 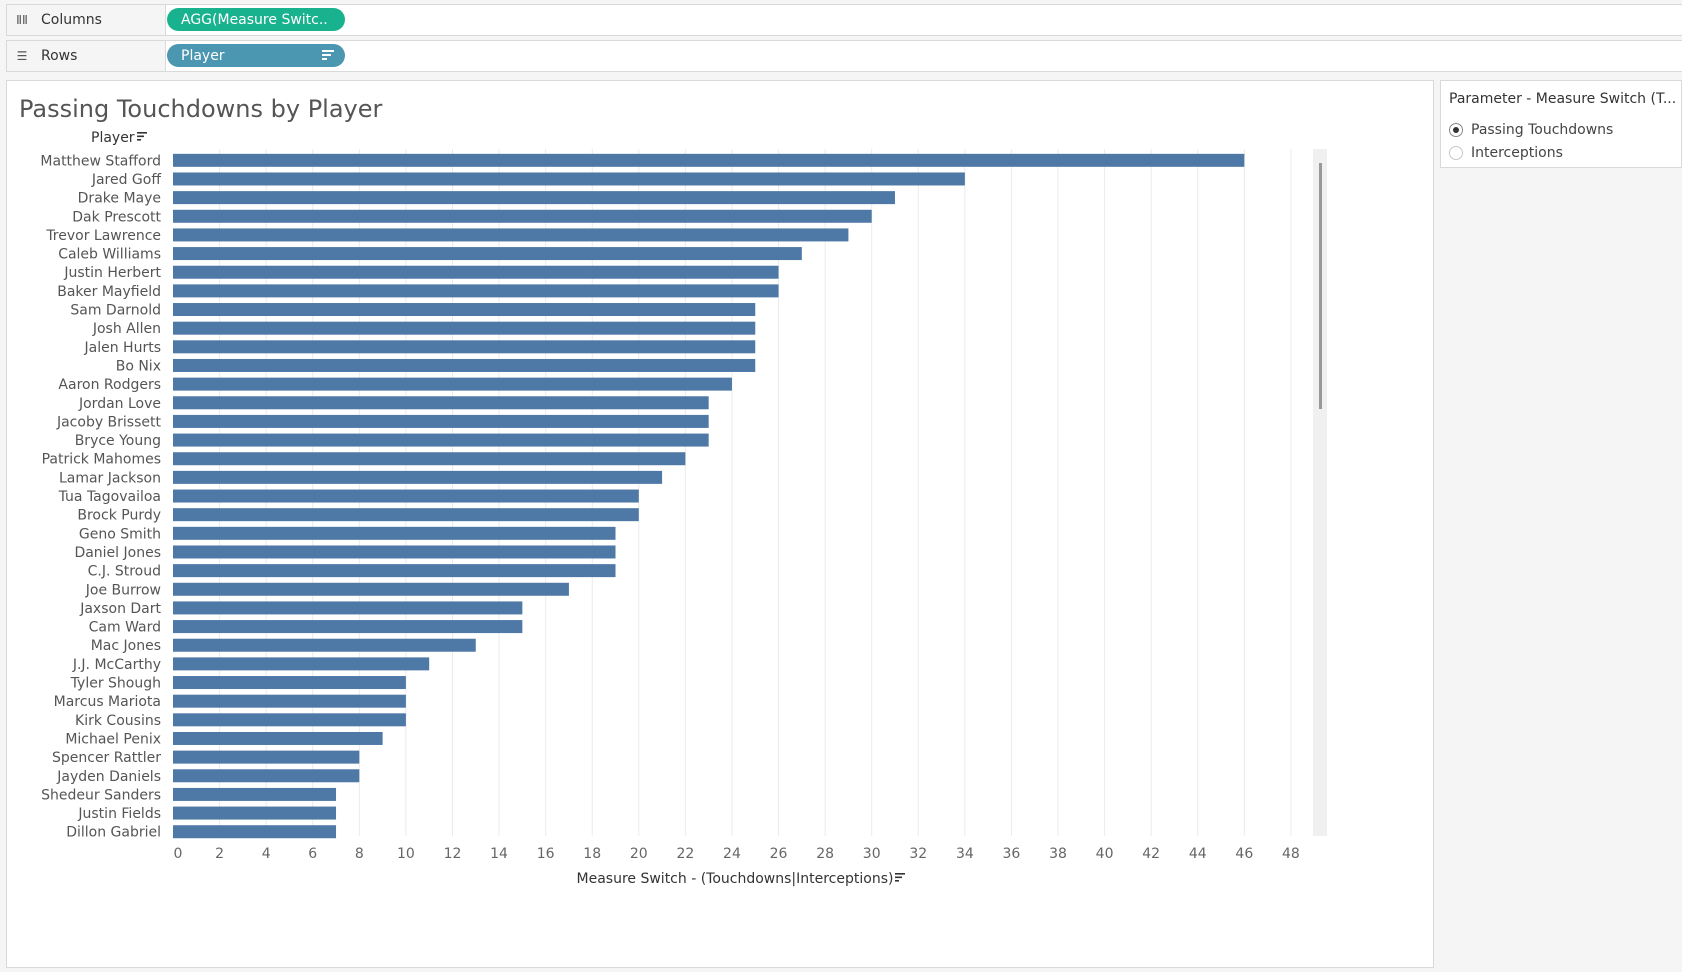 I want to click on category-label: Justin Herbert, so click(x=112, y=273).